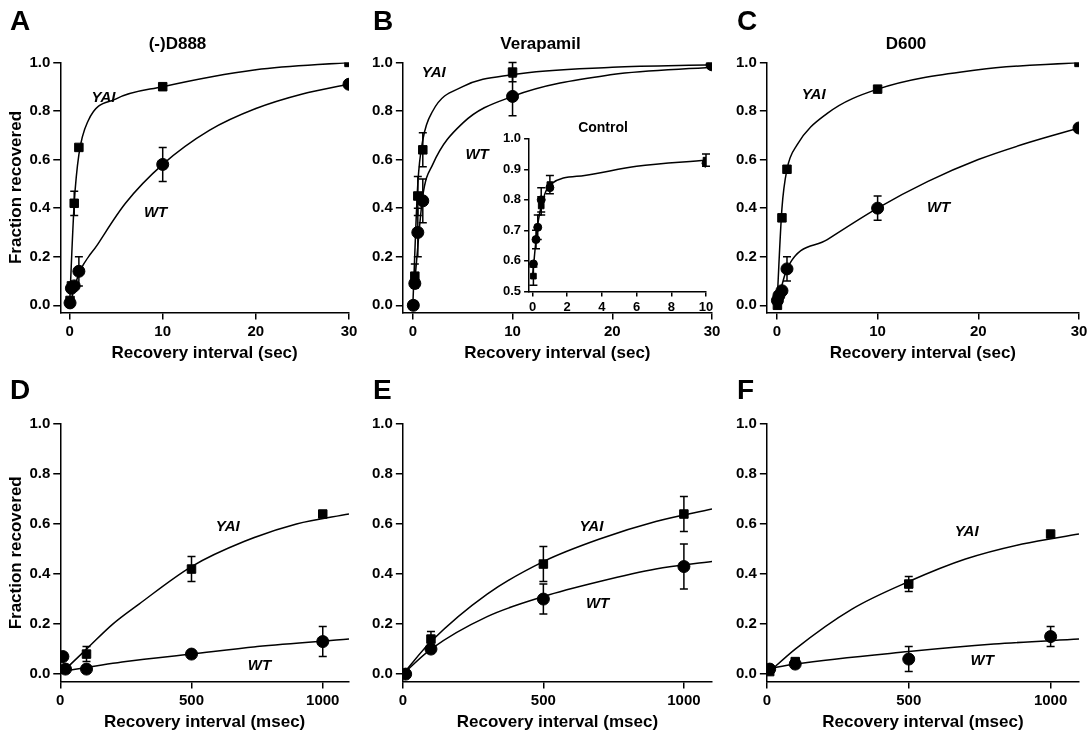 This screenshot has width=1091, height=737. What do you see at coordinates (637, 306) in the screenshot?
I see `x-tick-label: 6` at bounding box center [637, 306].